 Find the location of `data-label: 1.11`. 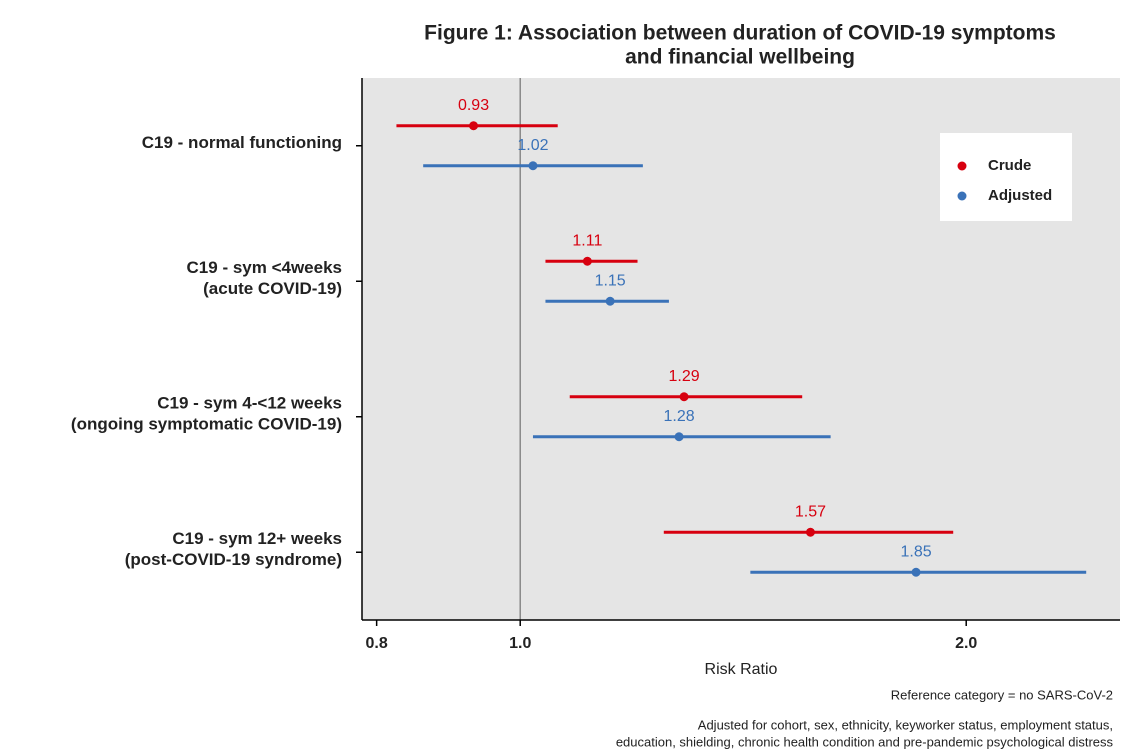

data-label: 1.11 is located at coordinates (587, 240).